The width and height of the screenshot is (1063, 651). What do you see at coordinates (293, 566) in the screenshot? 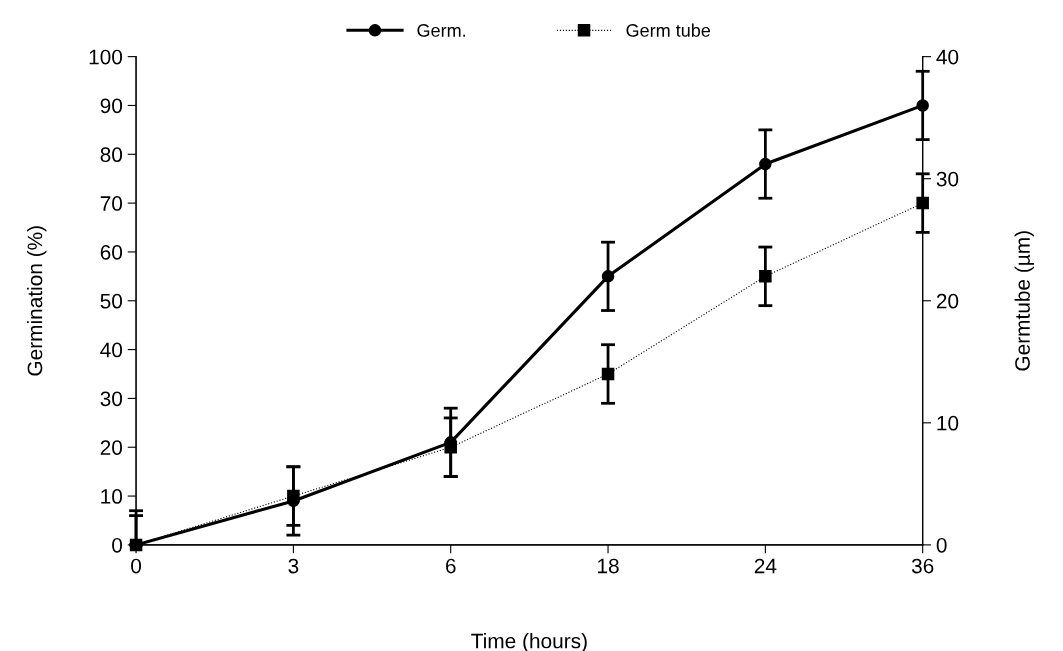
I see `x-tick-label: 3` at bounding box center [293, 566].